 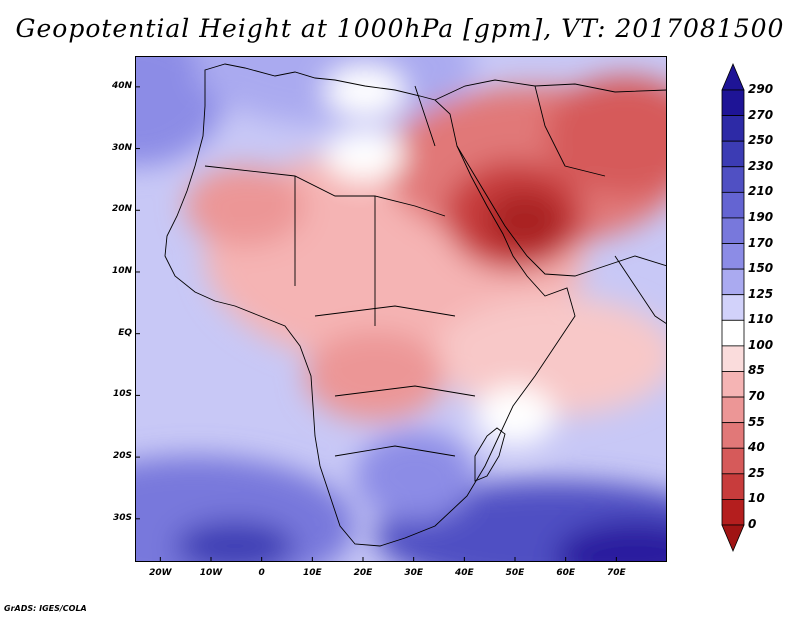 What do you see at coordinates (515, 416) in the screenshot?
I see `field-blob-east-africa-neutral` at bounding box center [515, 416].